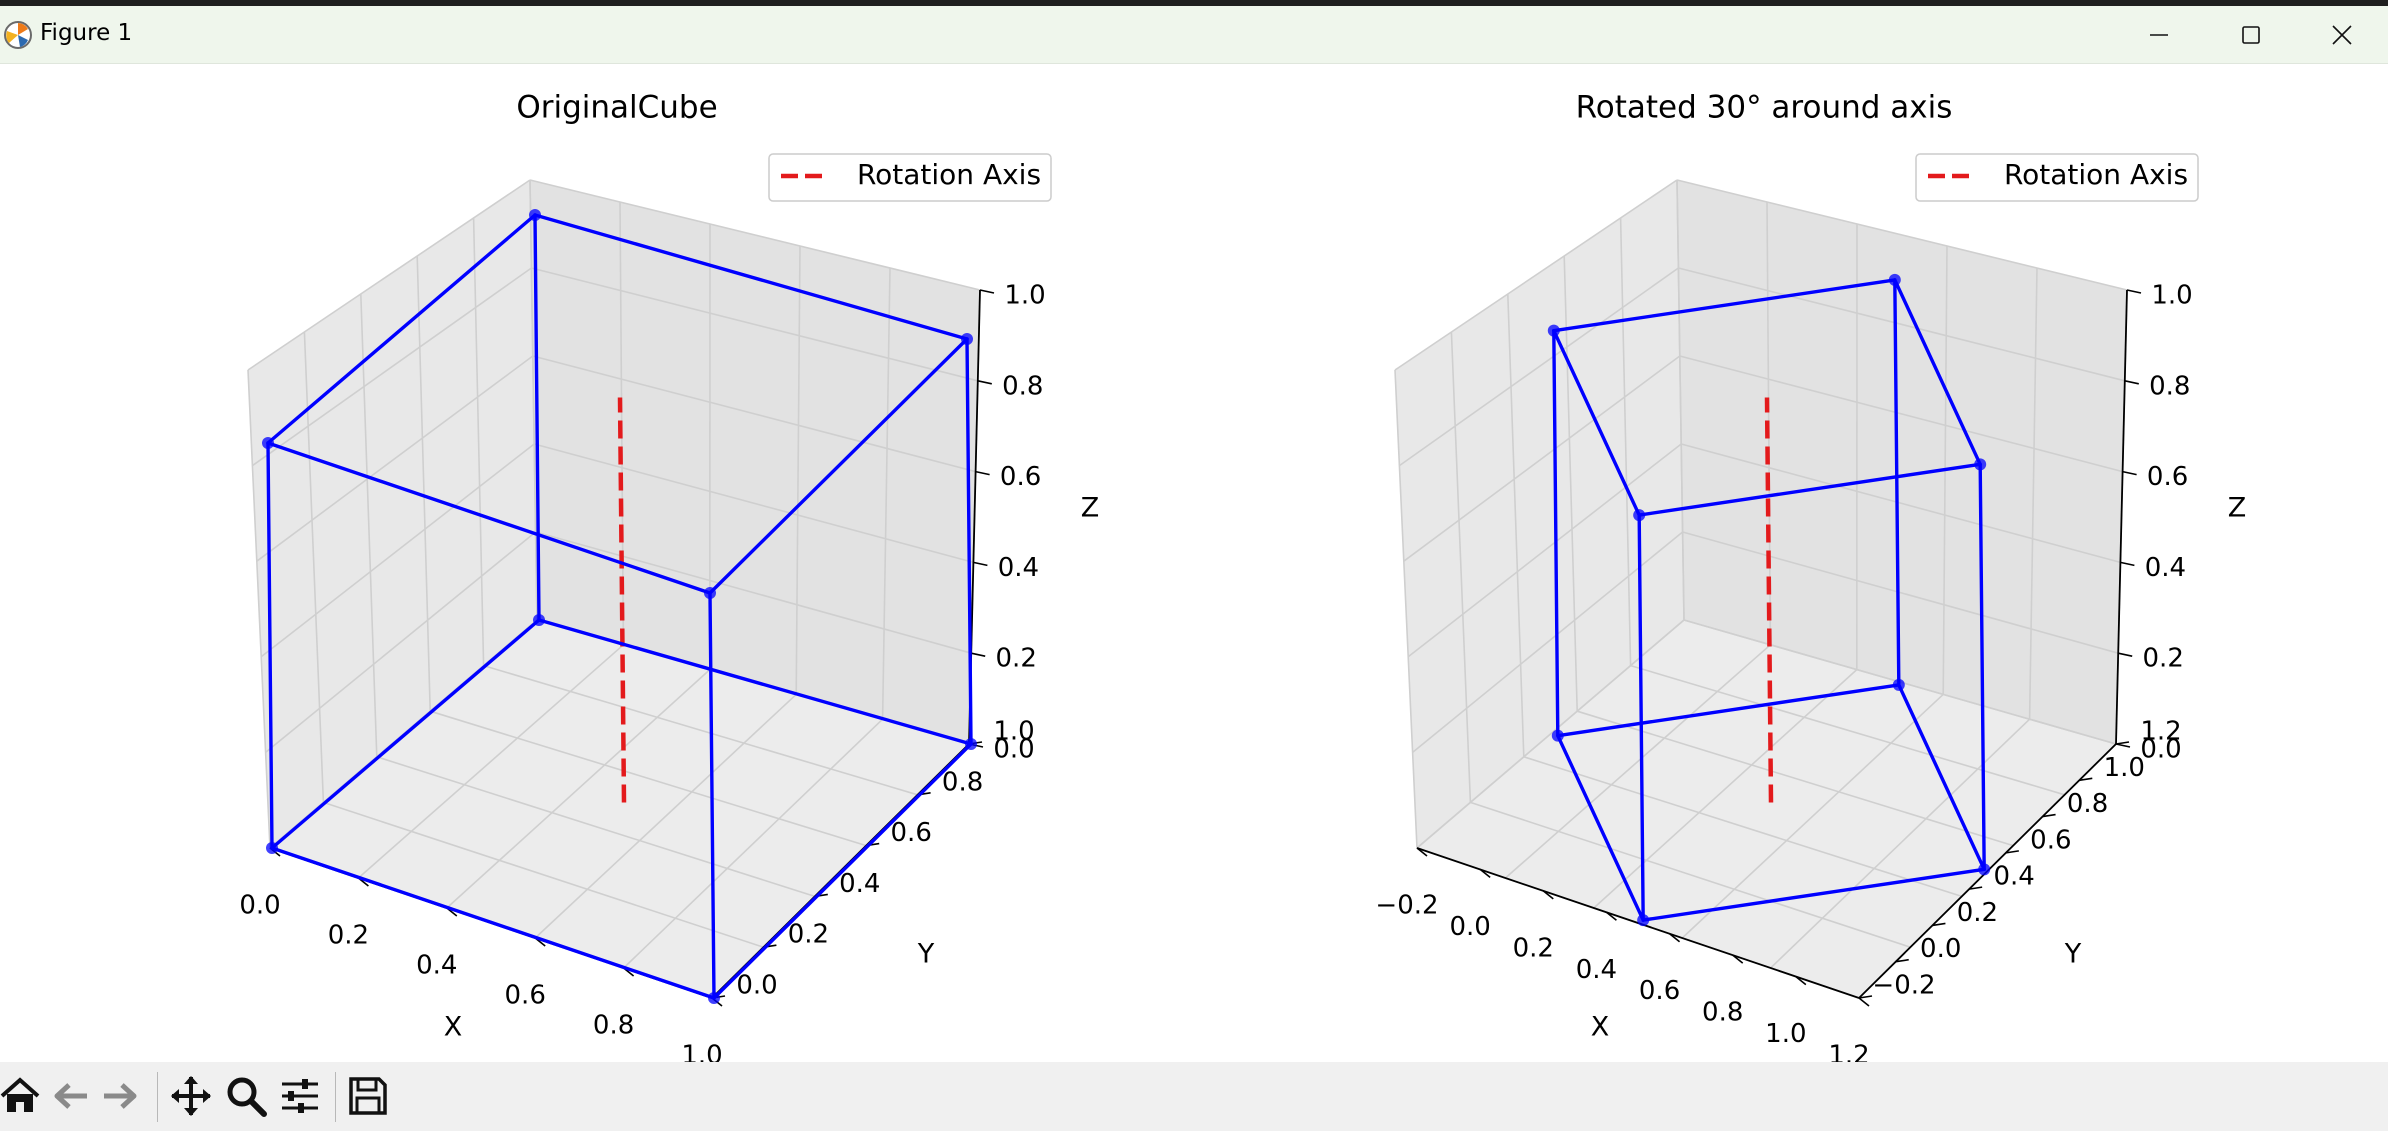 The width and height of the screenshot is (2388, 1131). Describe the element at coordinates (259, 906) in the screenshot. I see `x-tick-label: 0.0` at that location.